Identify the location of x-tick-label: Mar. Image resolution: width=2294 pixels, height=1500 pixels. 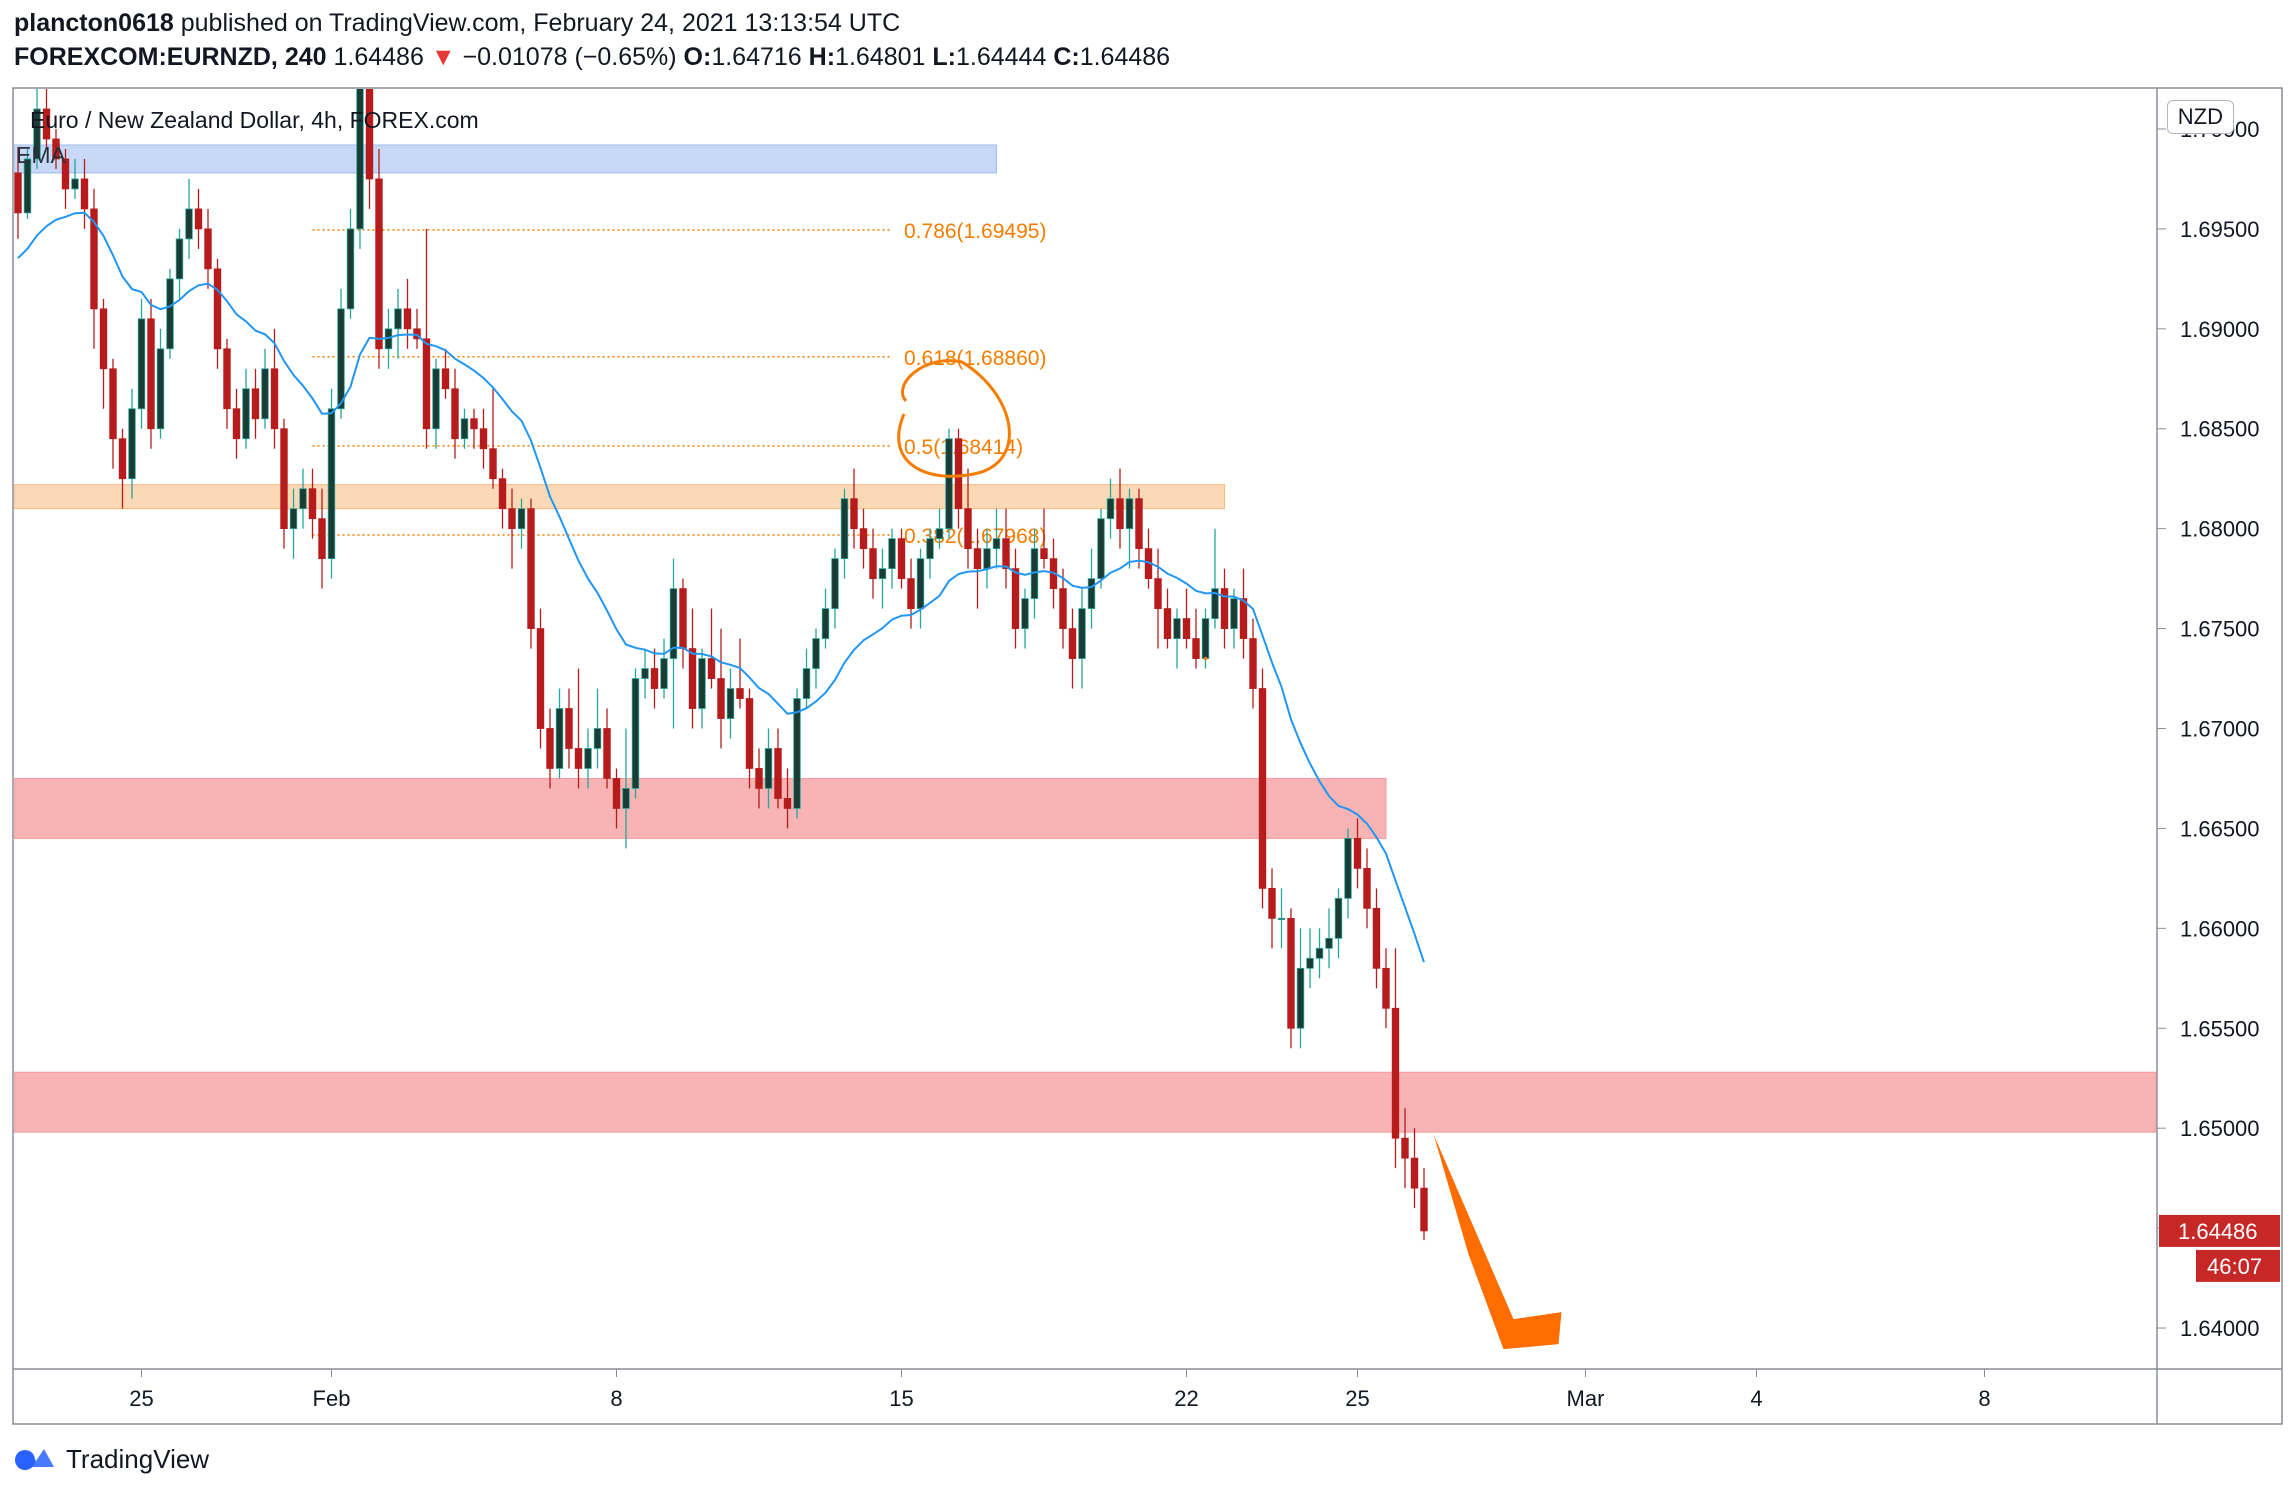
(1586, 1398).